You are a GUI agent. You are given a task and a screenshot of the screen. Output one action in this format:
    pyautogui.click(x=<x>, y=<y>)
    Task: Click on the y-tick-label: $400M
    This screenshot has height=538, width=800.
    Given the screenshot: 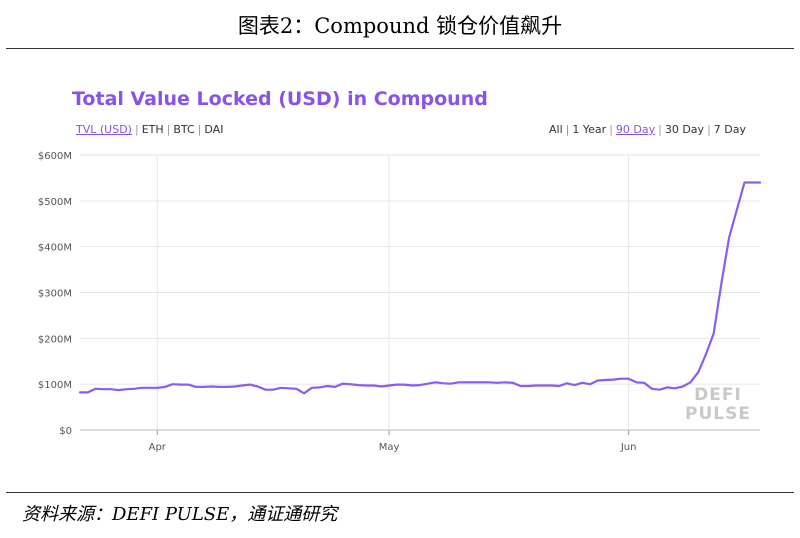 What is the action you would take?
    pyautogui.click(x=55, y=248)
    